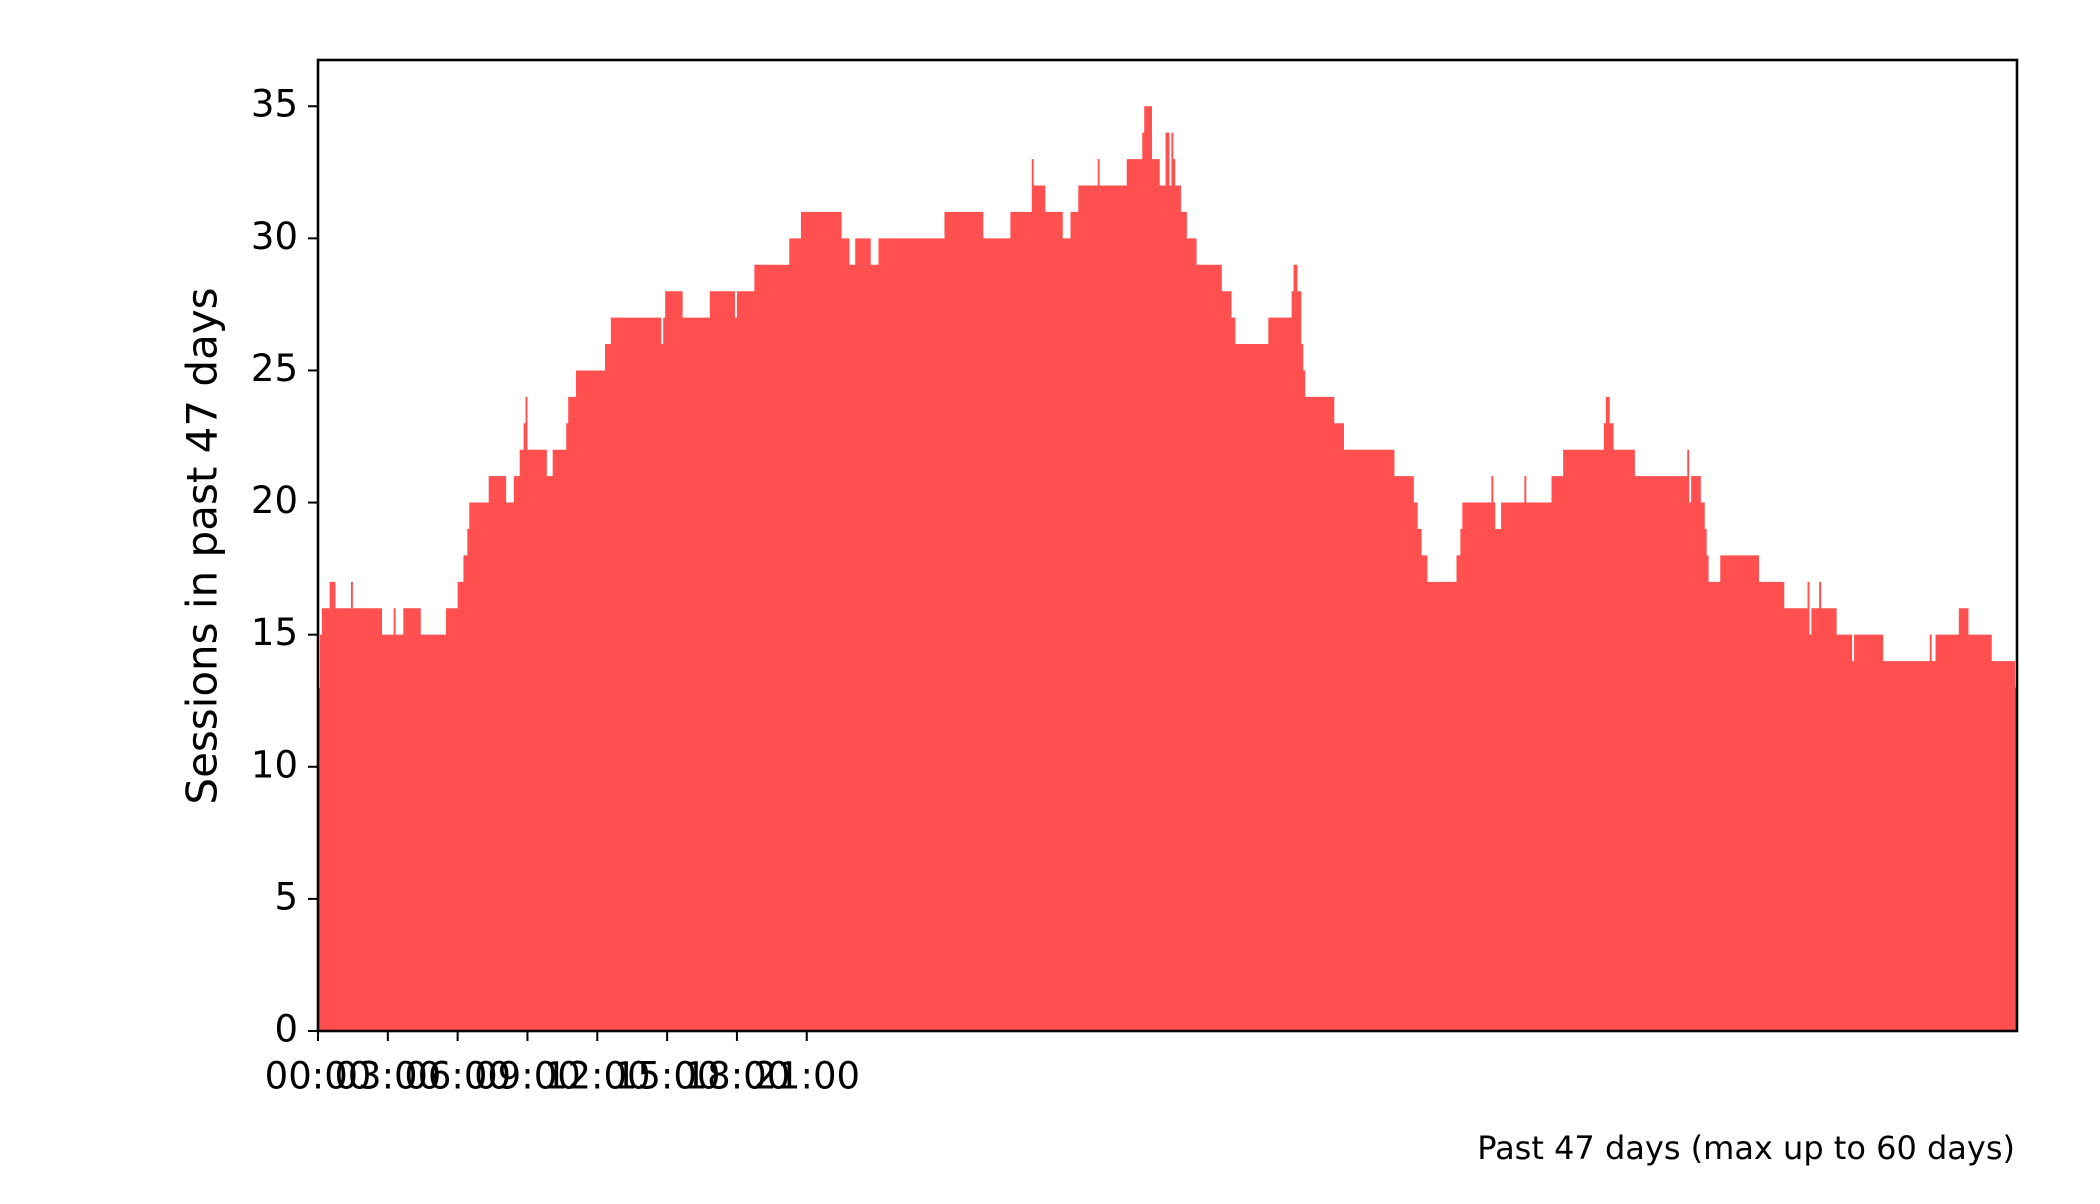  What do you see at coordinates (274, 236) in the screenshot?
I see `y-tick-label: 30` at bounding box center [274, 236].